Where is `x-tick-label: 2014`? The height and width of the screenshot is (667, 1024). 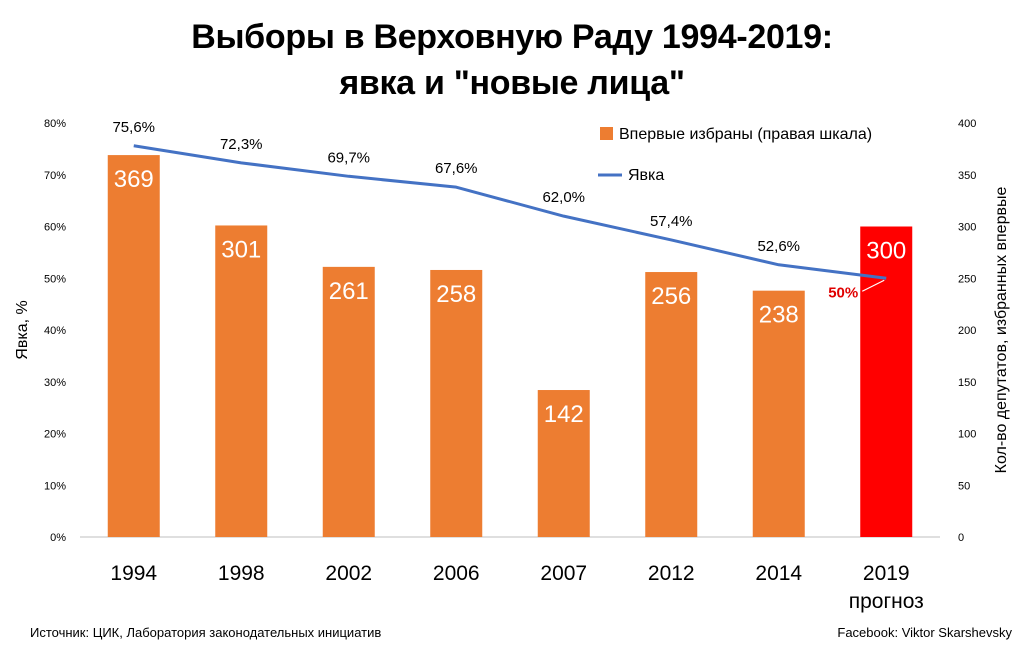 x-tick-label: 2014 is located at coordinates (778, 573).